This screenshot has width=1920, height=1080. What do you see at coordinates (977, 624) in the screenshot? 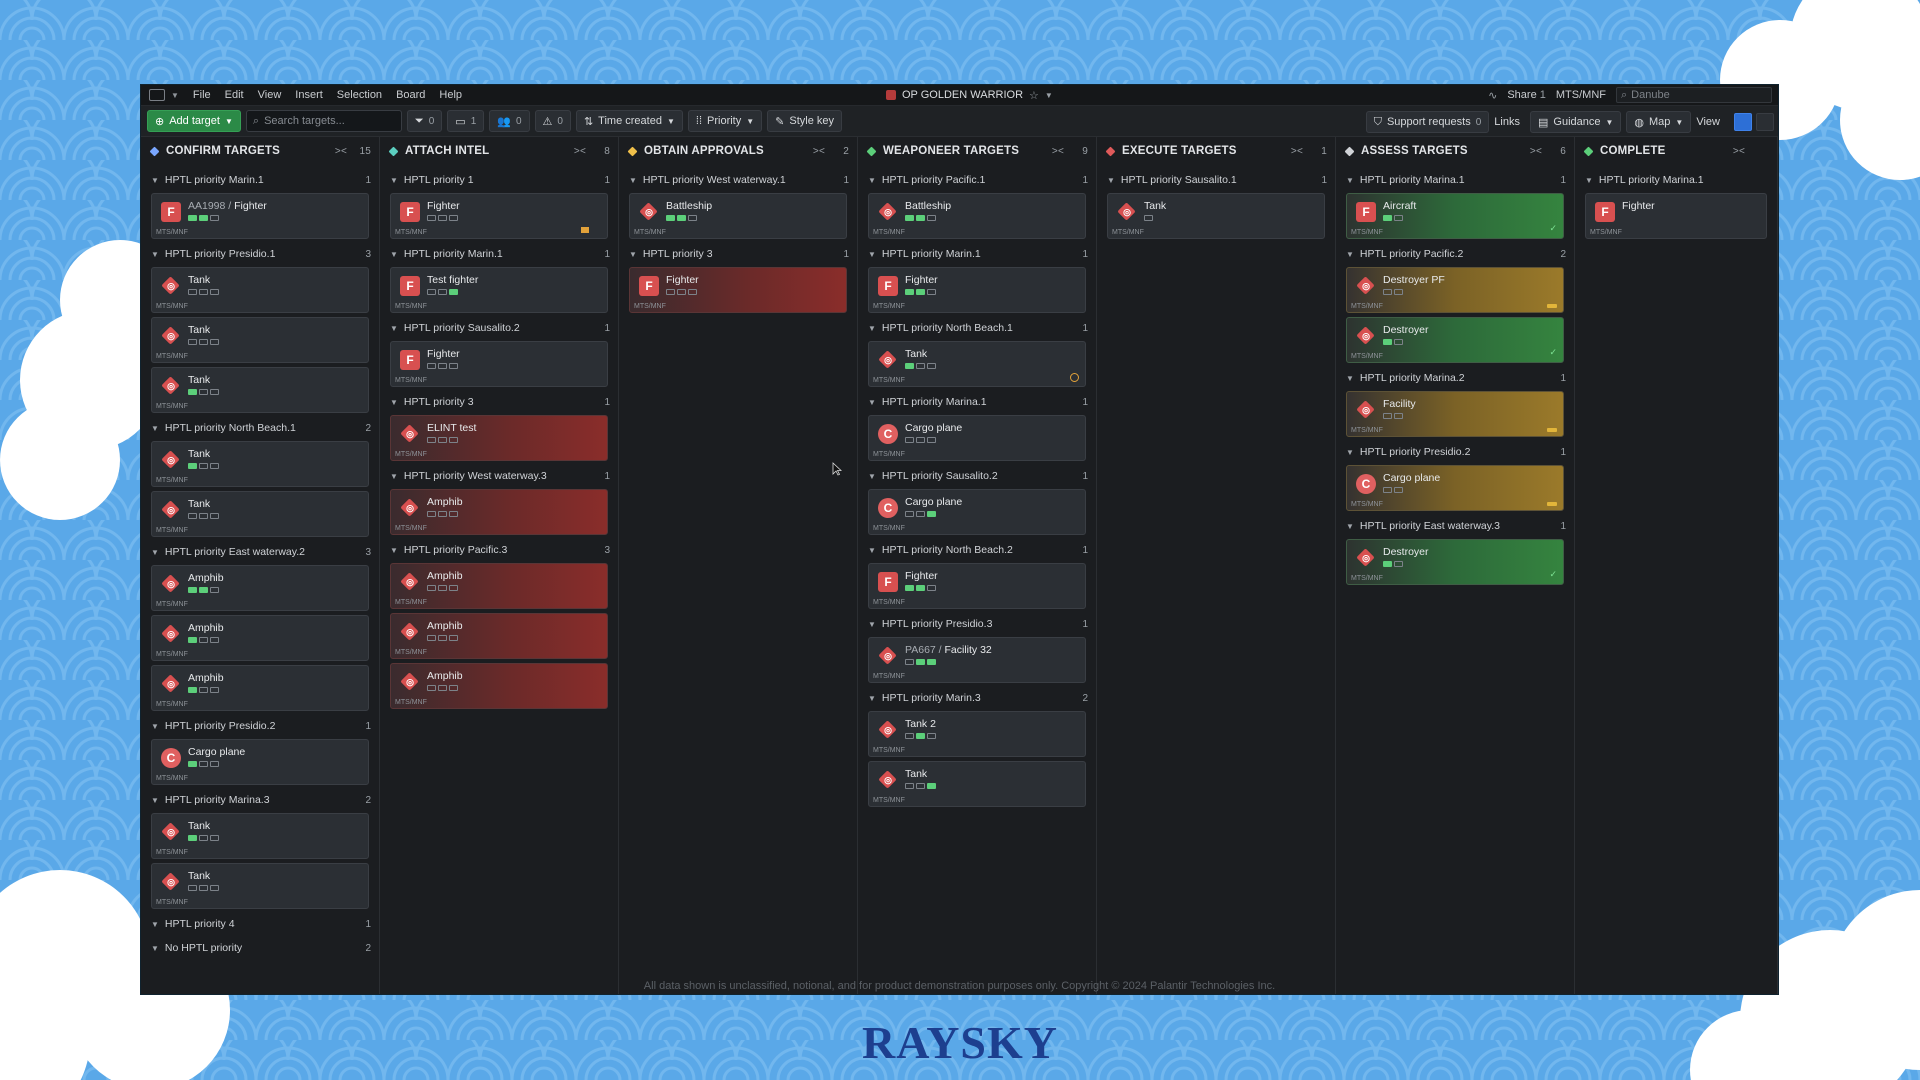
I see `group-header: ▼ HPTL priority Presidio.3 1` at bounding box center [977, 624].